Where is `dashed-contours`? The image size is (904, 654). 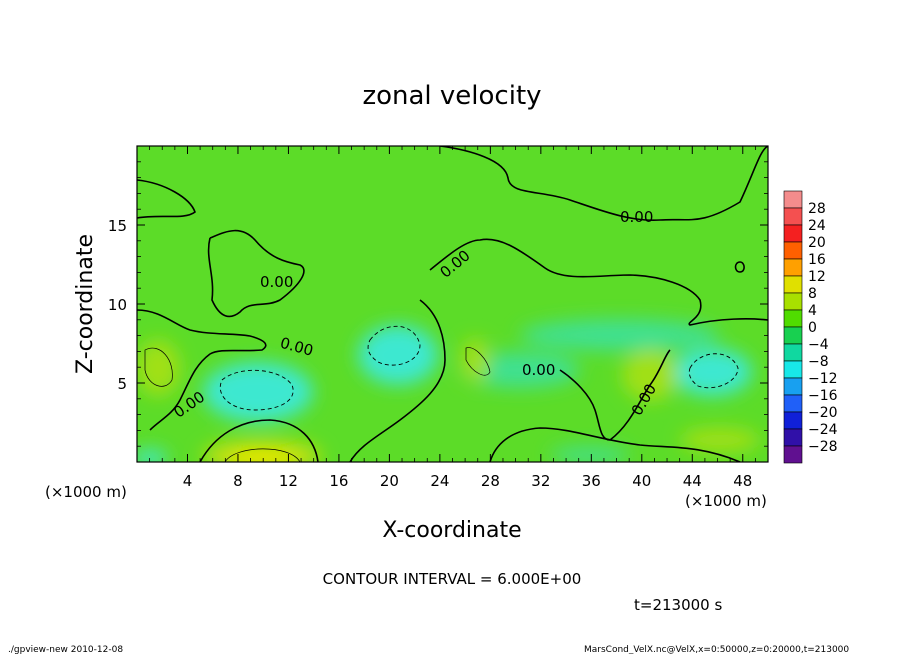 dashed-contours is located at coordinates (479, 368).